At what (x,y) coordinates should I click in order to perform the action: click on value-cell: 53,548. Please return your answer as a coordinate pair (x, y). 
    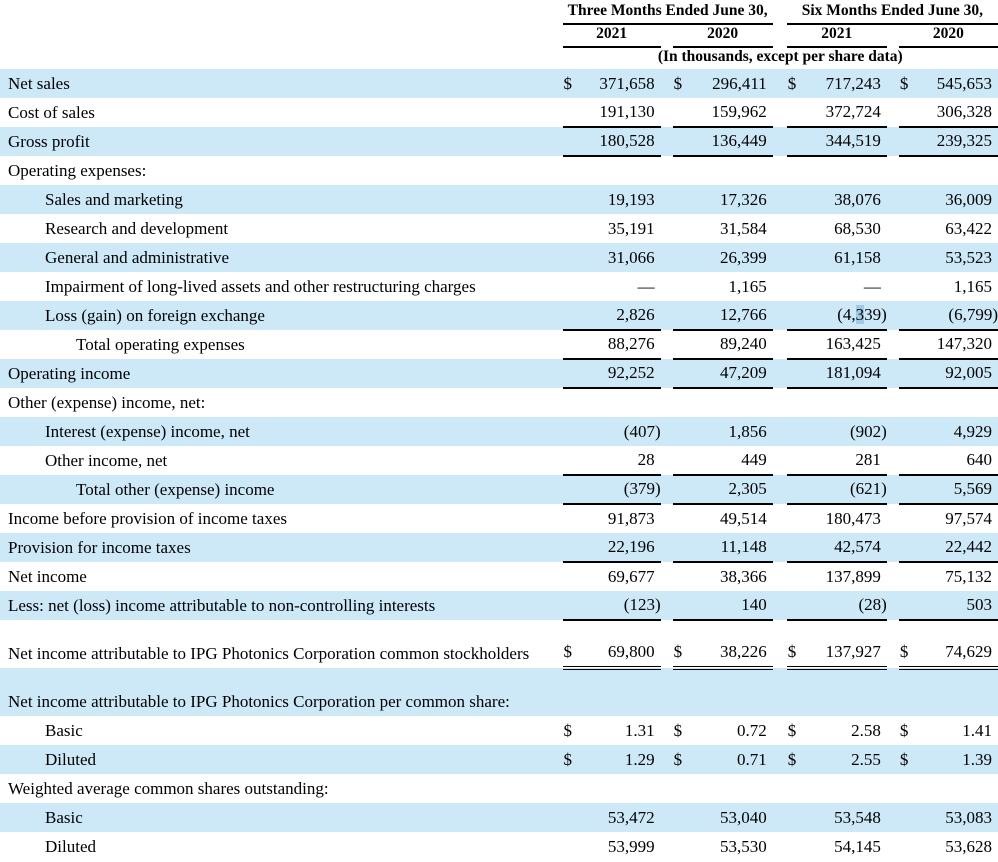
    Looking at the image, I should click on (846, 817).